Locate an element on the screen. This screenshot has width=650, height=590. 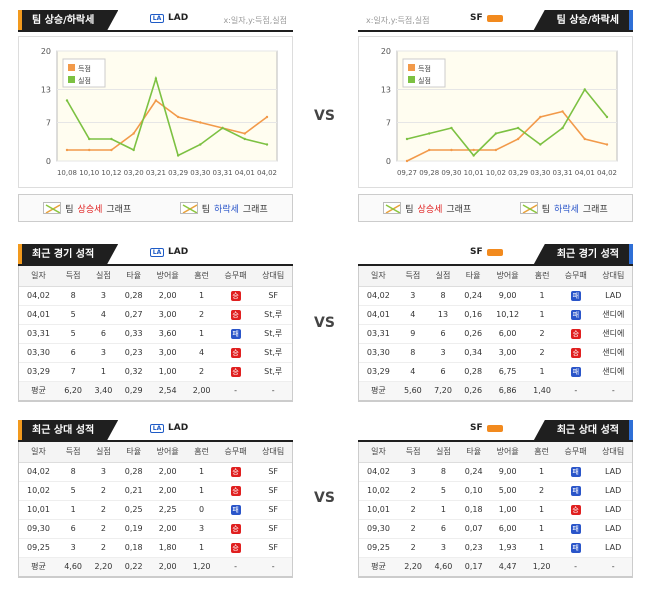
average-cell: 3,40 is located at coordinates (103, 391).